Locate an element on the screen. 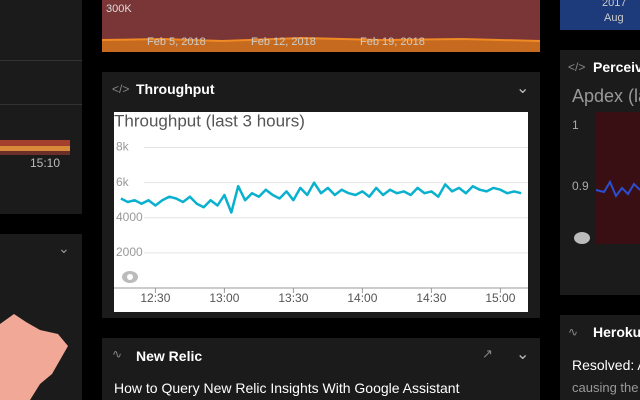  status: Resolved: A is located at coordinates (606, 365).